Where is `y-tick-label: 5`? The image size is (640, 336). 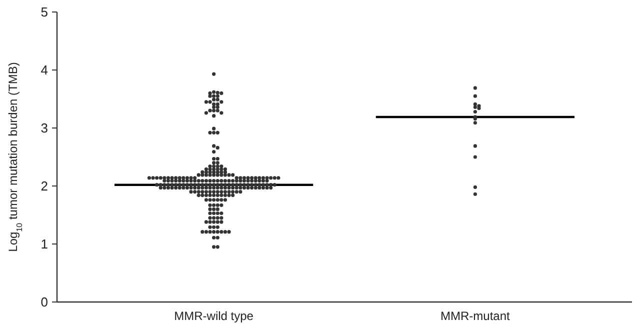
y-tick-label: 5 is located at coordinates (44, 12).